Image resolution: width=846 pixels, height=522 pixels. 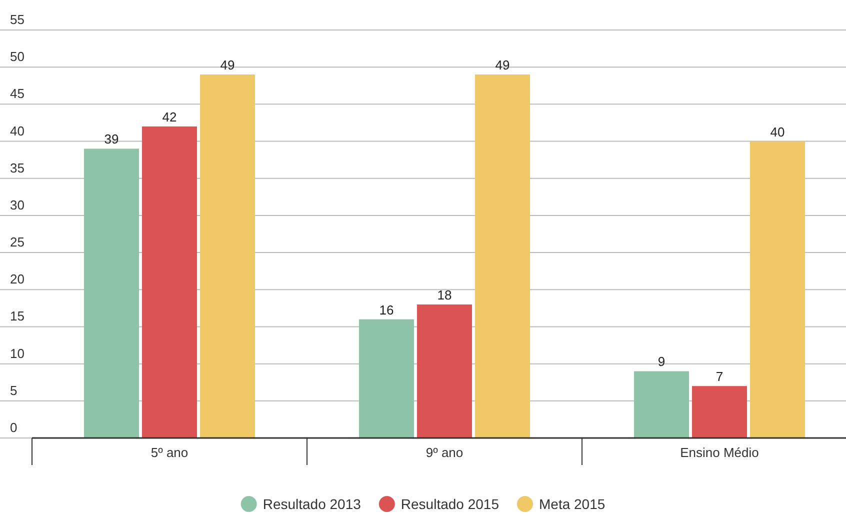 What do you see at coordinates (17, 353) in the screenshot?
I see `y-tick-label: 10` at bounding box center [17, 353].